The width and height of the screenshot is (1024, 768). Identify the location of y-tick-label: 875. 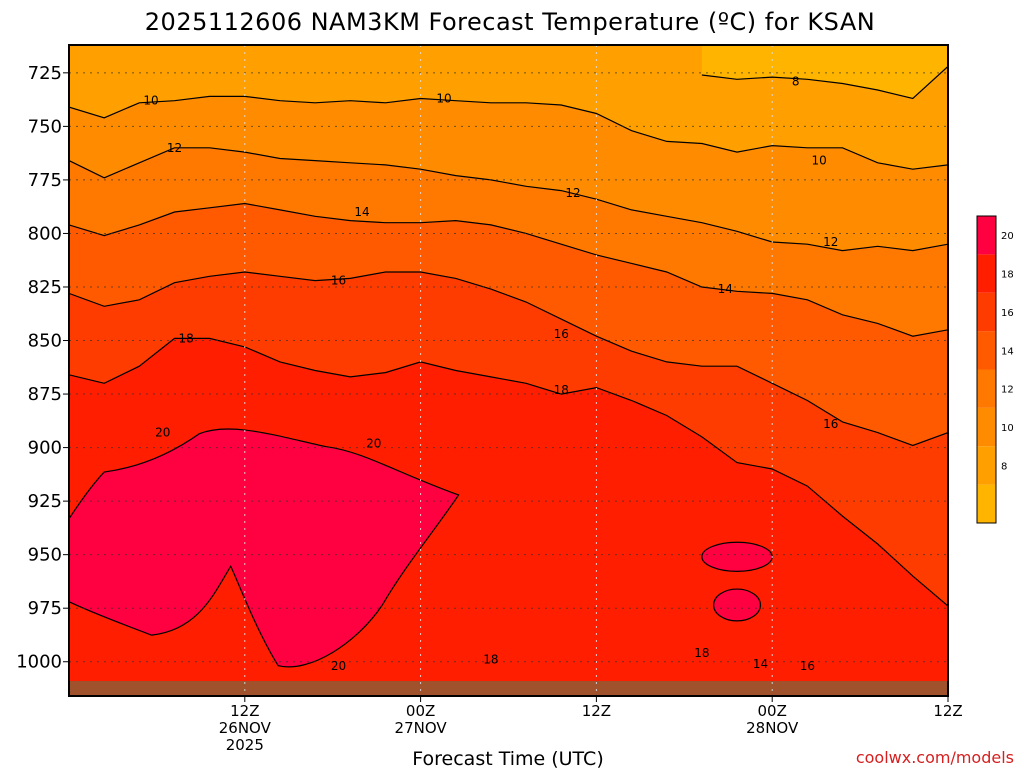
(45, 394).